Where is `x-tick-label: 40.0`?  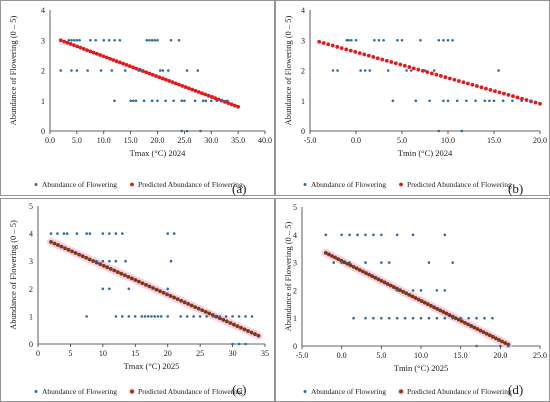
x-tick-label: 40.0 is located at coordinates (265, 140).